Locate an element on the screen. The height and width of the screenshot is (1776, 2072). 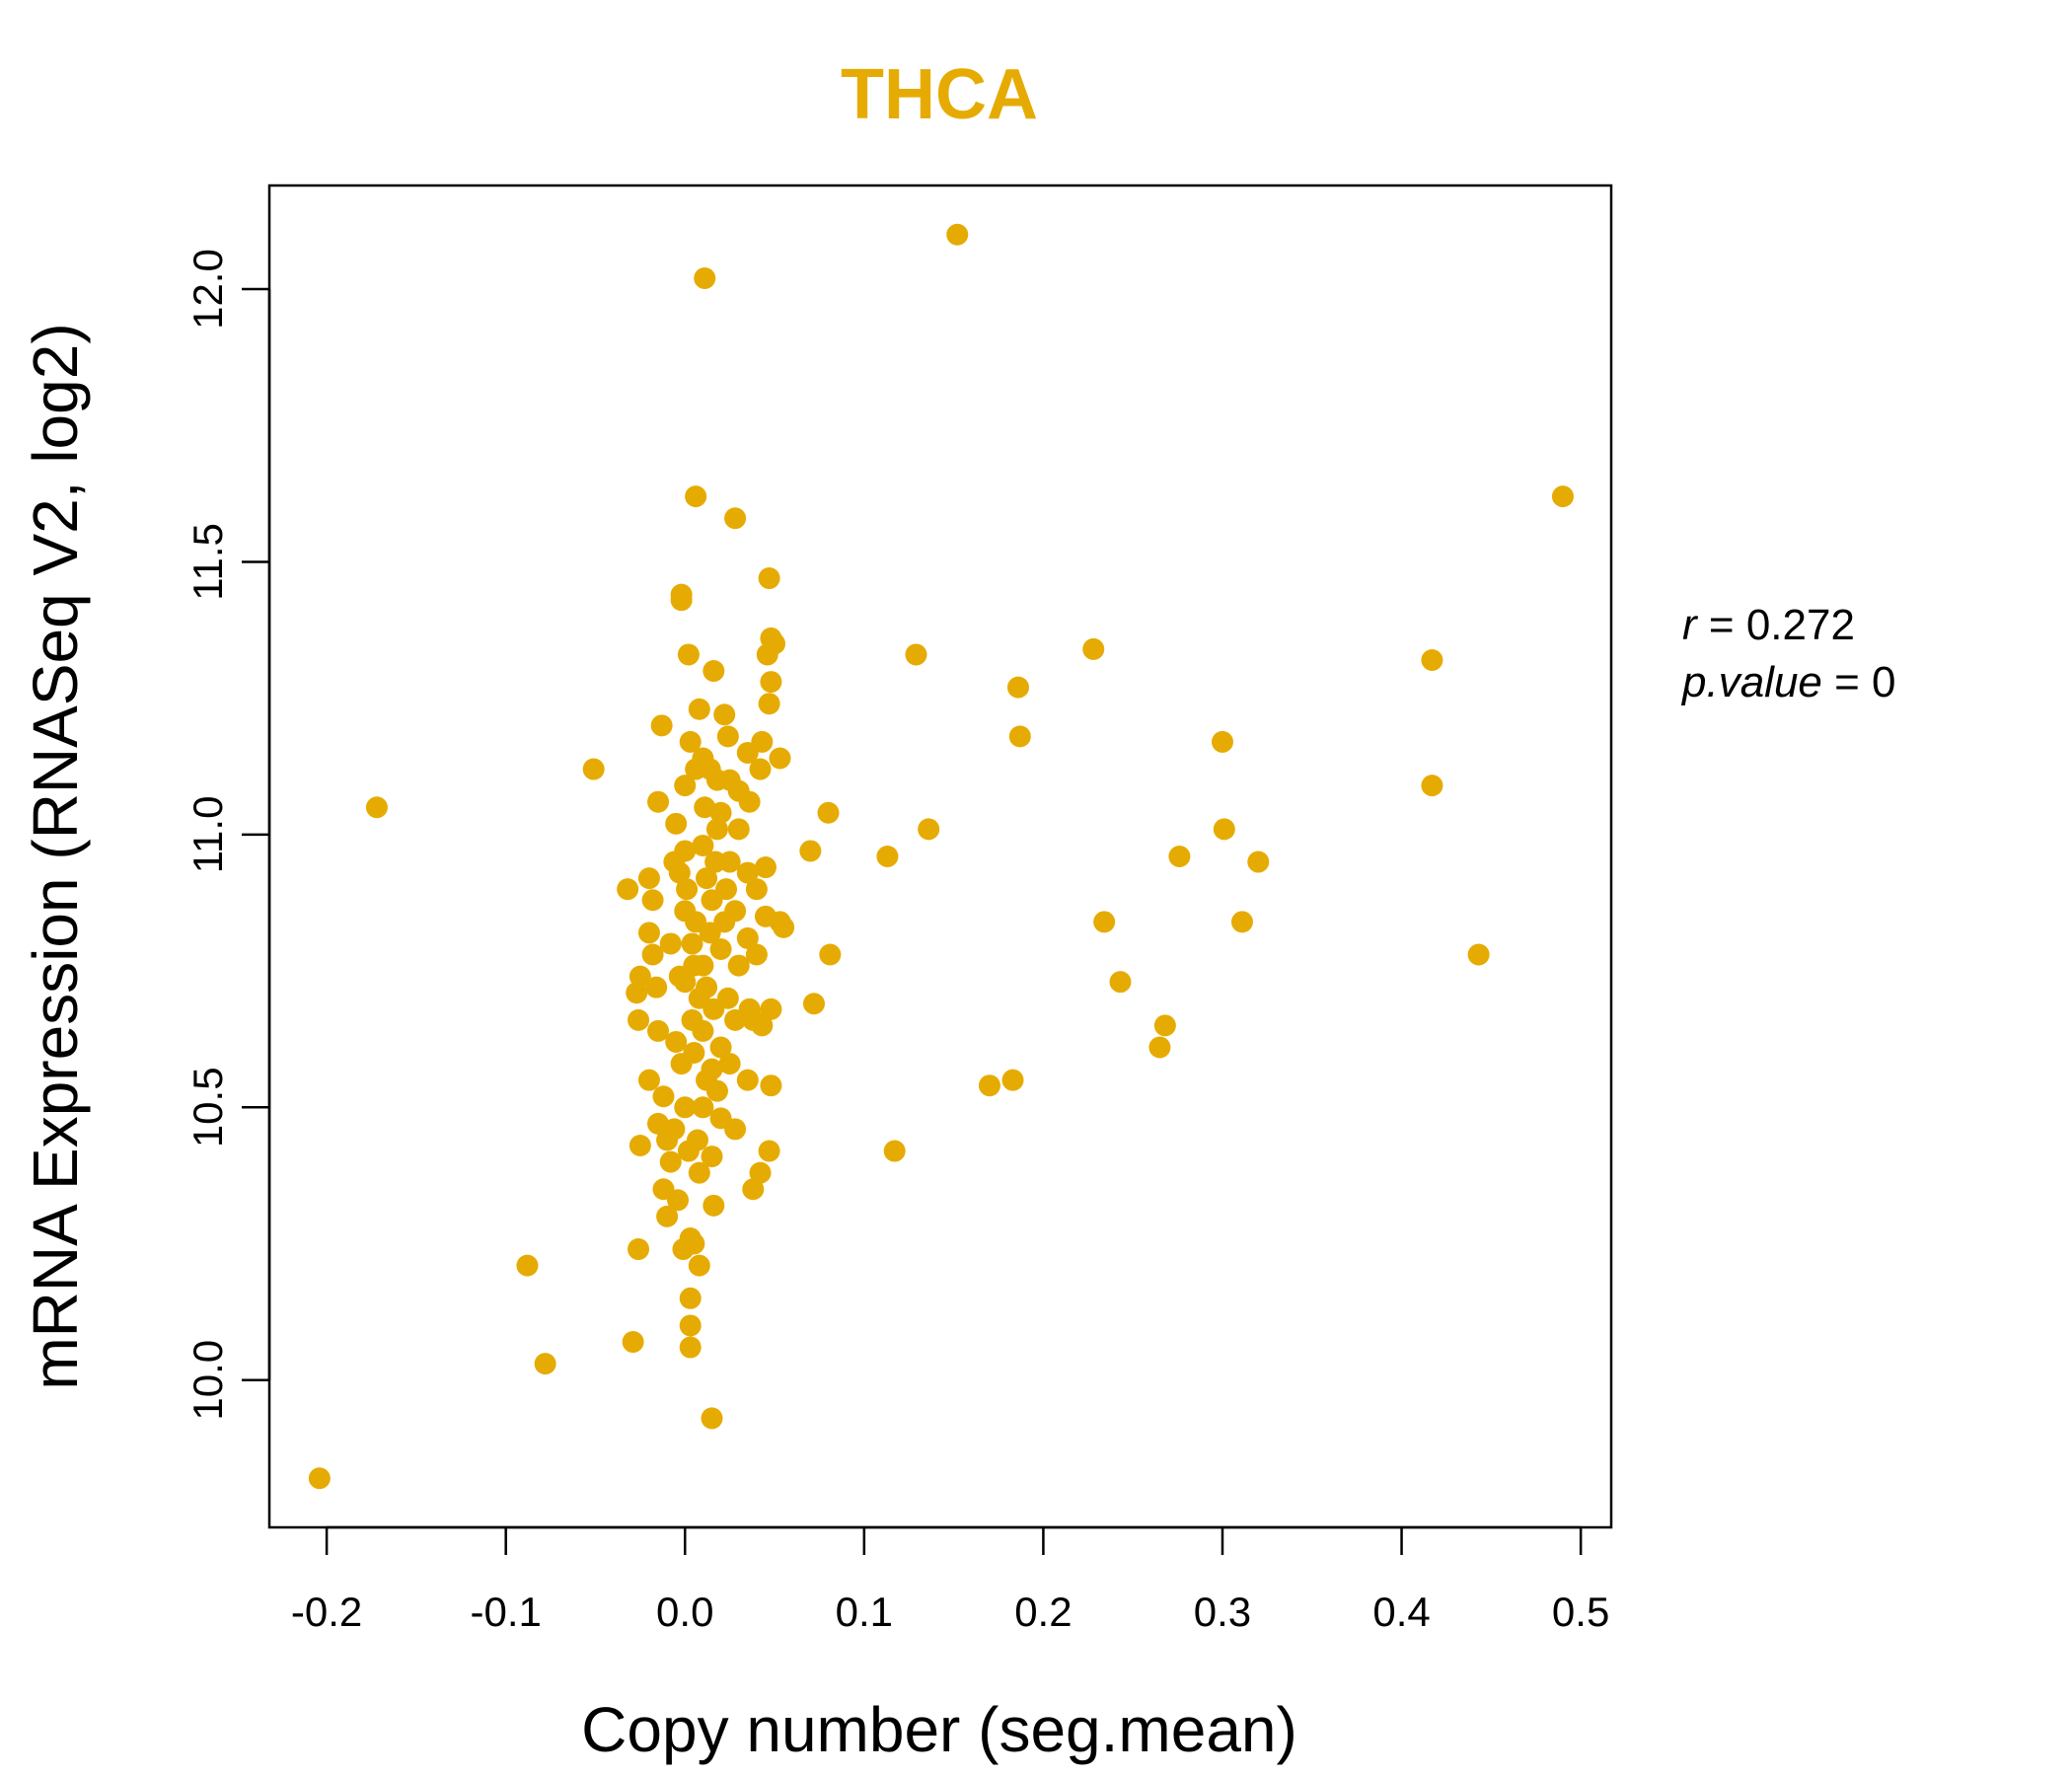
correlation-stats: r = 0.272 p.value = 0 is located at coordinates (1788, 654).